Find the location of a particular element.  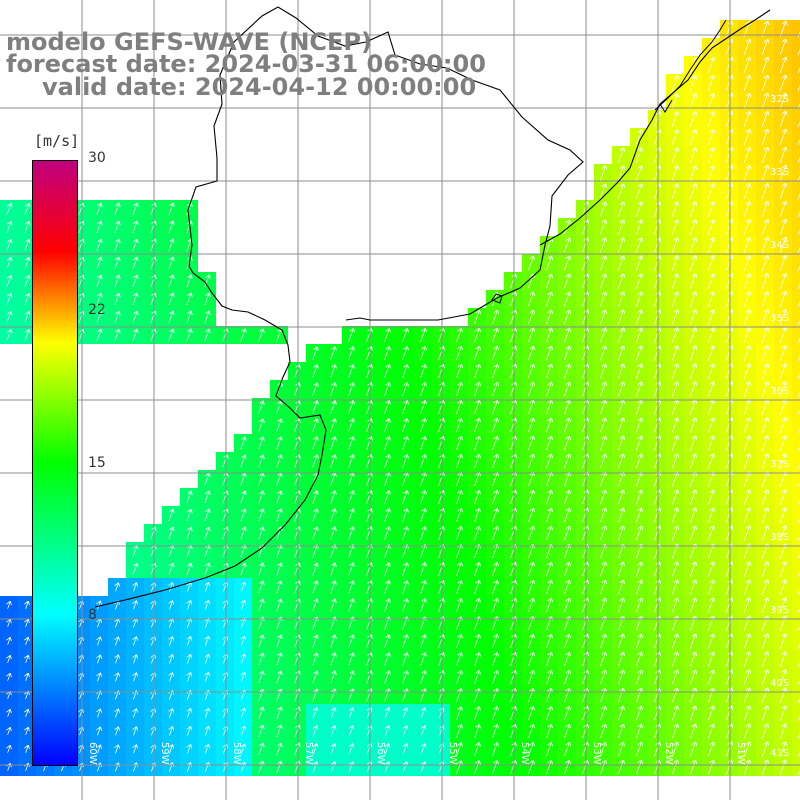

colorbar is located at coordinates (55, 463).